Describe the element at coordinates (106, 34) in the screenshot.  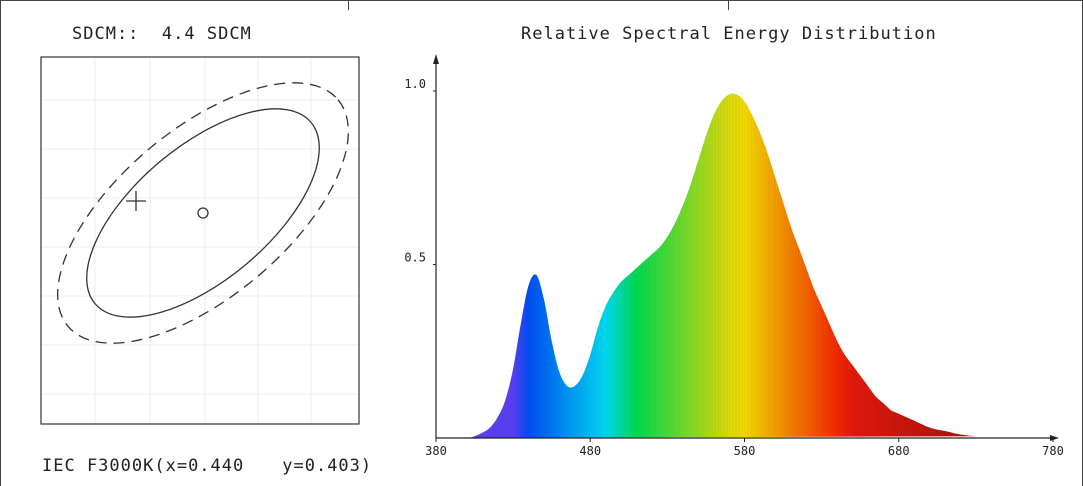
I see `sdcm-title-prefix: SDCM::` at that location.